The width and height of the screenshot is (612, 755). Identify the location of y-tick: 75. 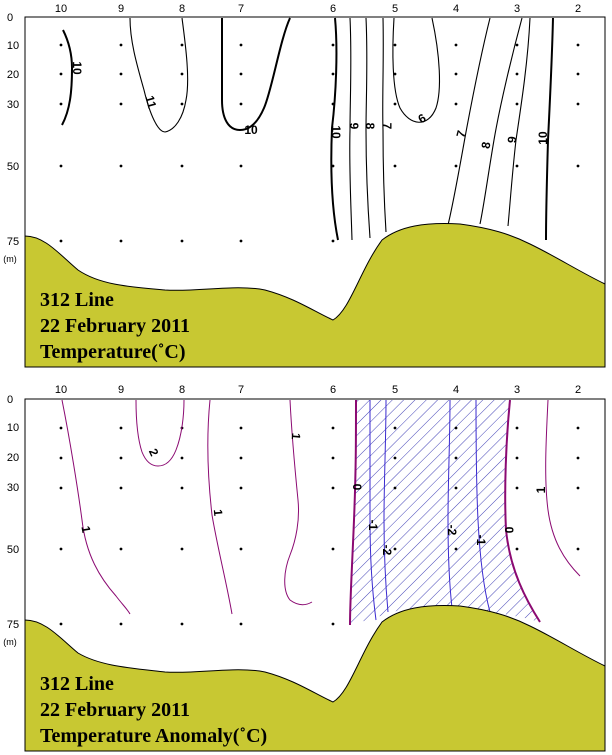
(13, 625).